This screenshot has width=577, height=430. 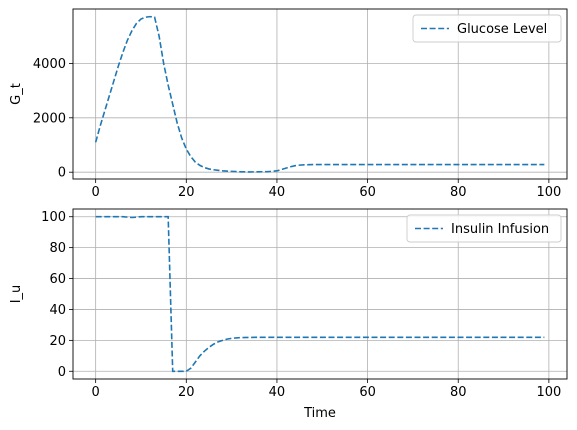 What do you see at coordinates (502, 29) in the screenshot?
I see `legend-label: Glucose Level` at bounding box center [502, 29].